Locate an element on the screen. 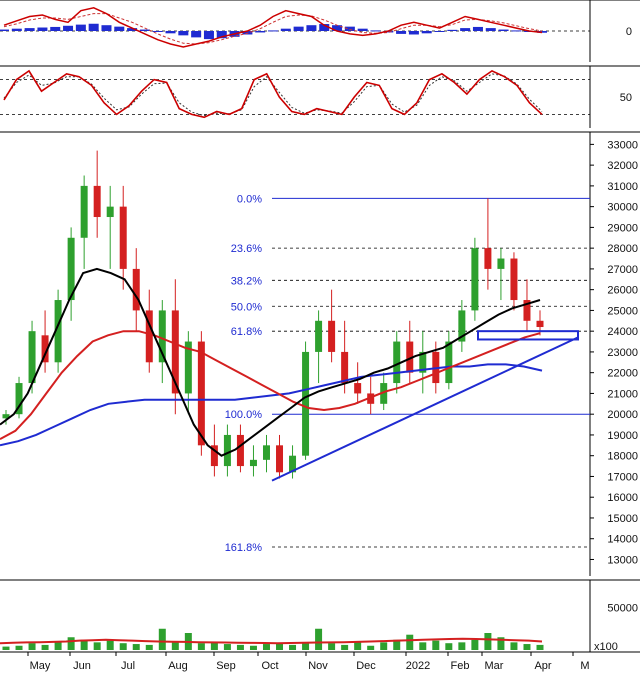 The image size is (640, 675). volume-multiplier-label: x100 is located at coordinates (606, 647).